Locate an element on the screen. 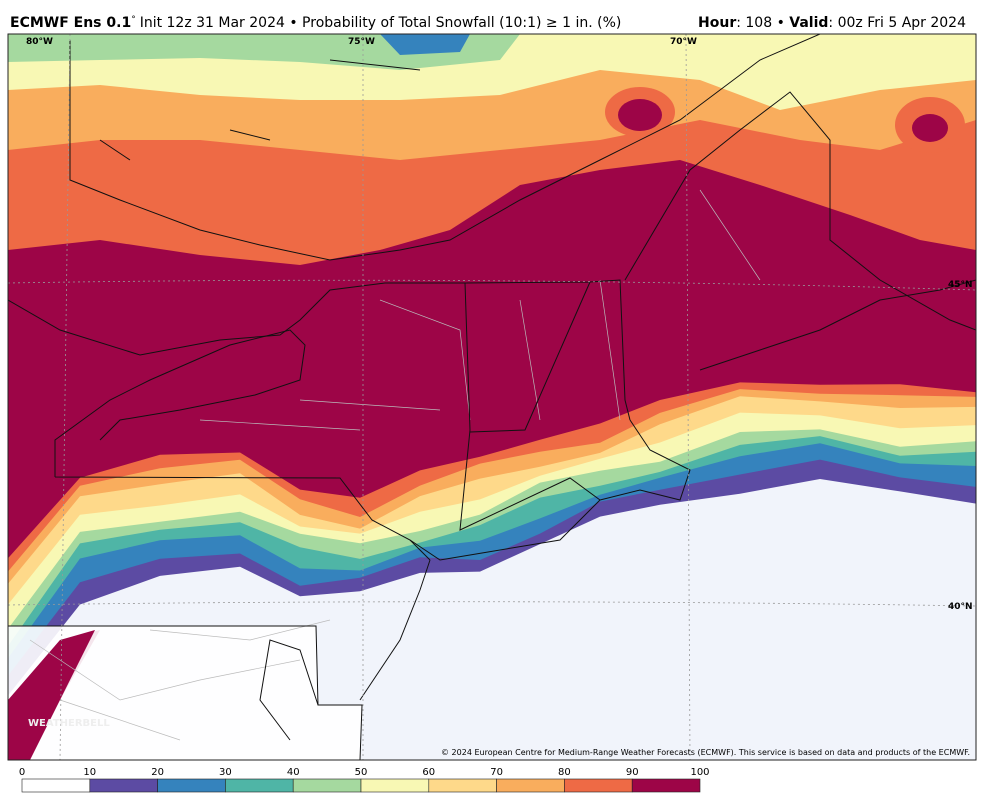 This screenshot has height=812, width=984. colorbar-tick-label: 90 is located at coordinates (632, 772).